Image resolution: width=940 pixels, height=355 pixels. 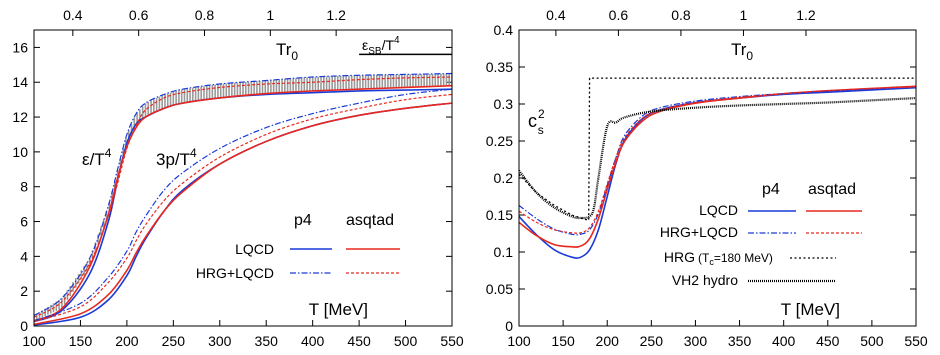 I want to click on y-tick-label: 10, so click(x=20, y=152).